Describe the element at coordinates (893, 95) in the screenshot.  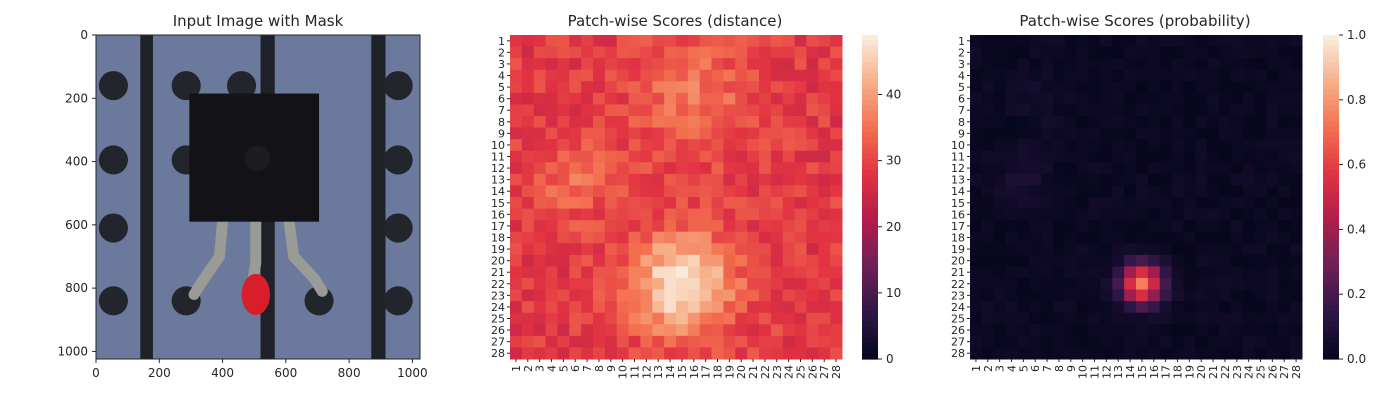
I see `colorbar-tick-label: 40` at that location.